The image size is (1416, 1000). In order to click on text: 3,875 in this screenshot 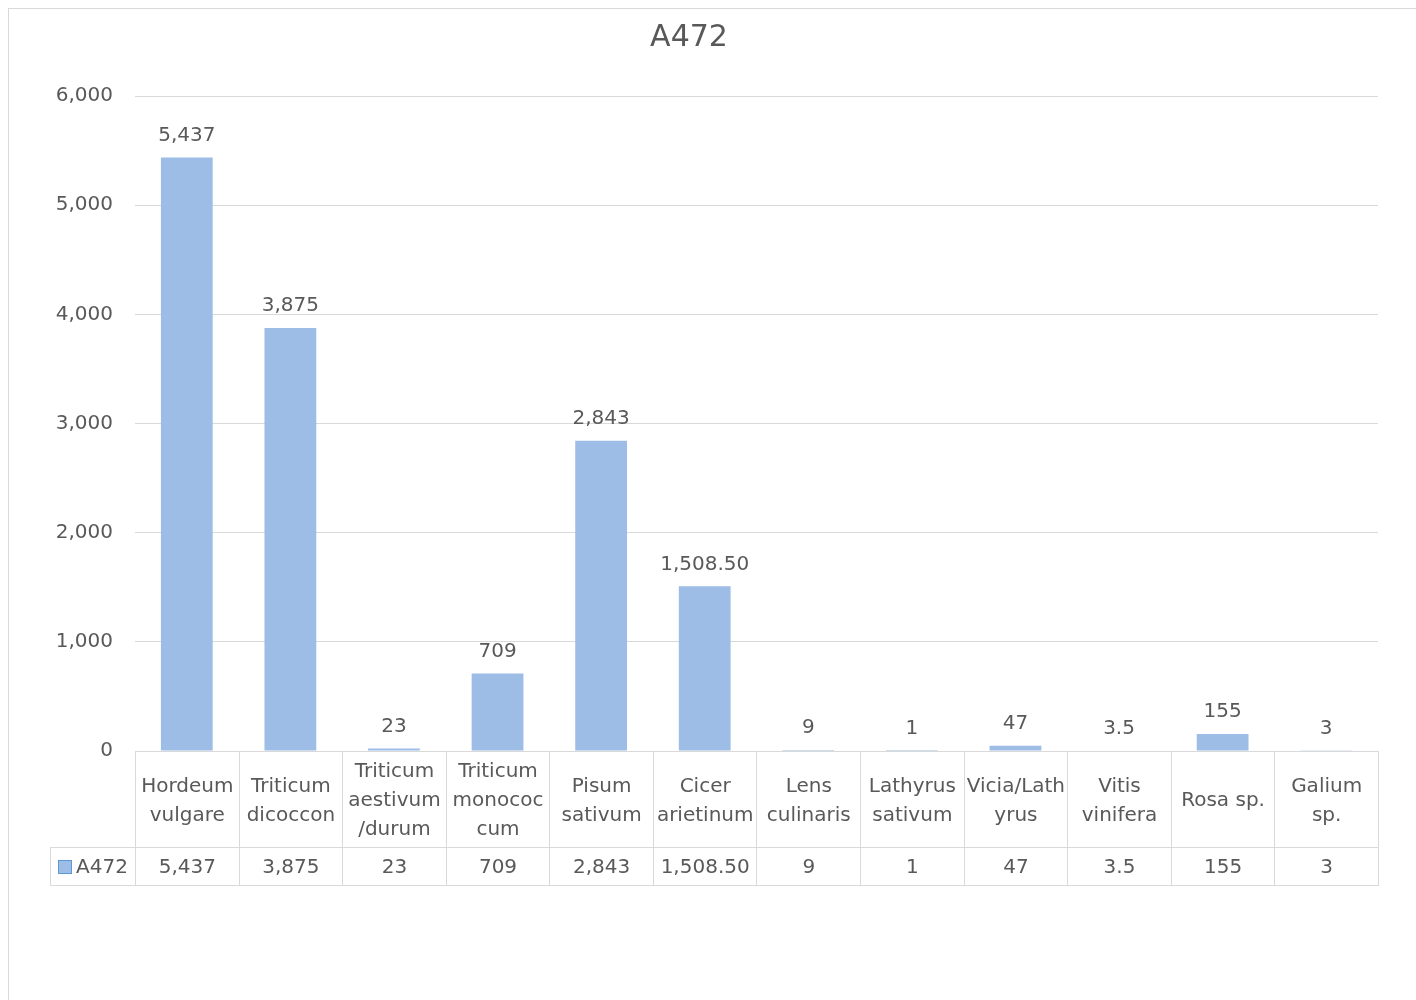, I will do `click(290, 304)`.